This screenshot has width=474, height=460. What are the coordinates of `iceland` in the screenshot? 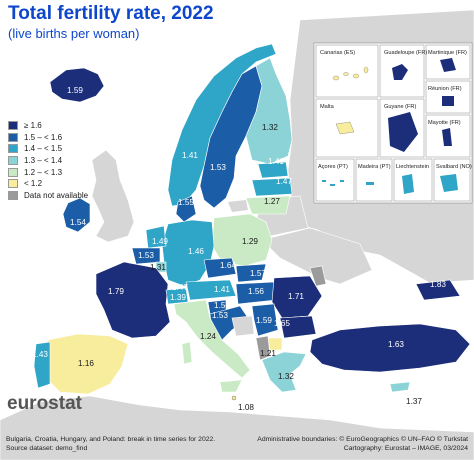 It's located at (77, 85).